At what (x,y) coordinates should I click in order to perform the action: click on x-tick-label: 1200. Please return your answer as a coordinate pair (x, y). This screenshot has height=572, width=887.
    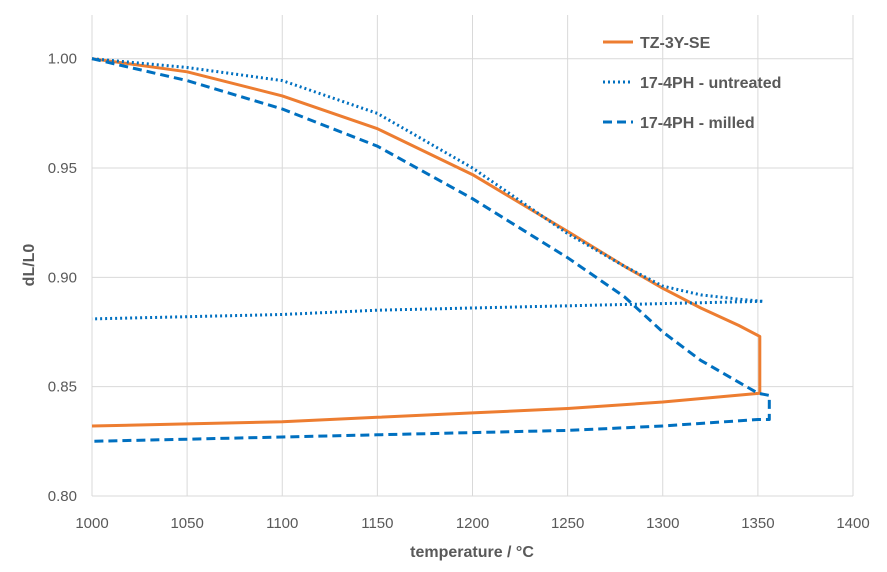
    Looking at the image, I should click on (472, 523).